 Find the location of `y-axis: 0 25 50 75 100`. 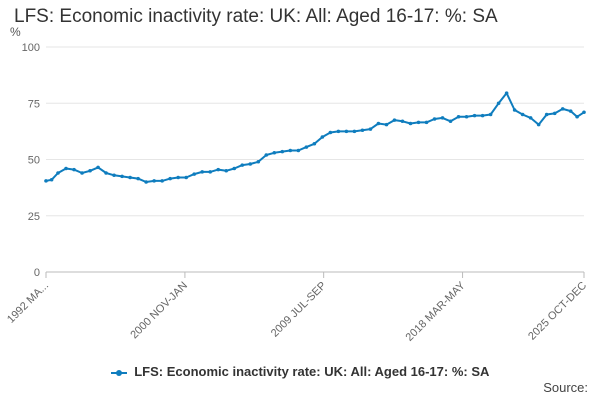

y-axis: 0 25 50 75 100 is located at coordinates (31, 160).